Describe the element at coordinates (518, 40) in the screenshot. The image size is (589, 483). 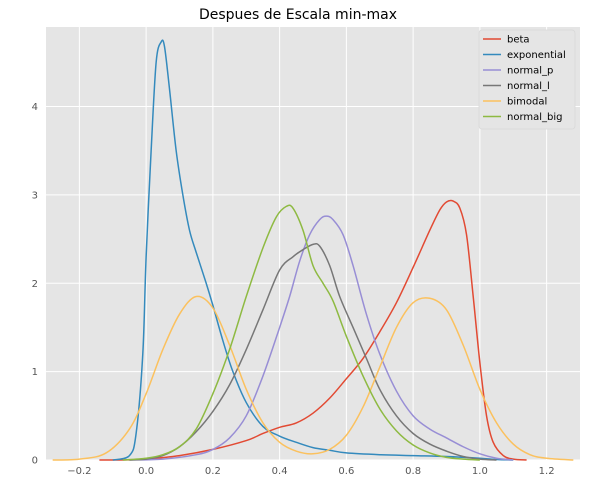
I see `legend-label: beta` at that location.